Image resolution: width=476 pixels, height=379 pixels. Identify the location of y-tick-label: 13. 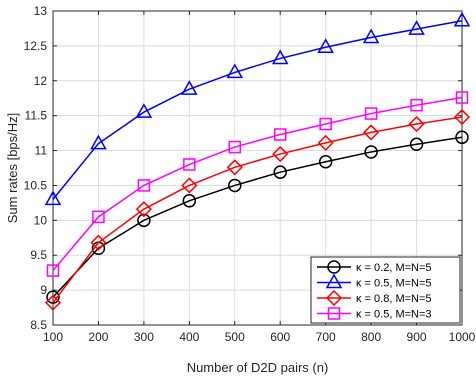
(41, 11).